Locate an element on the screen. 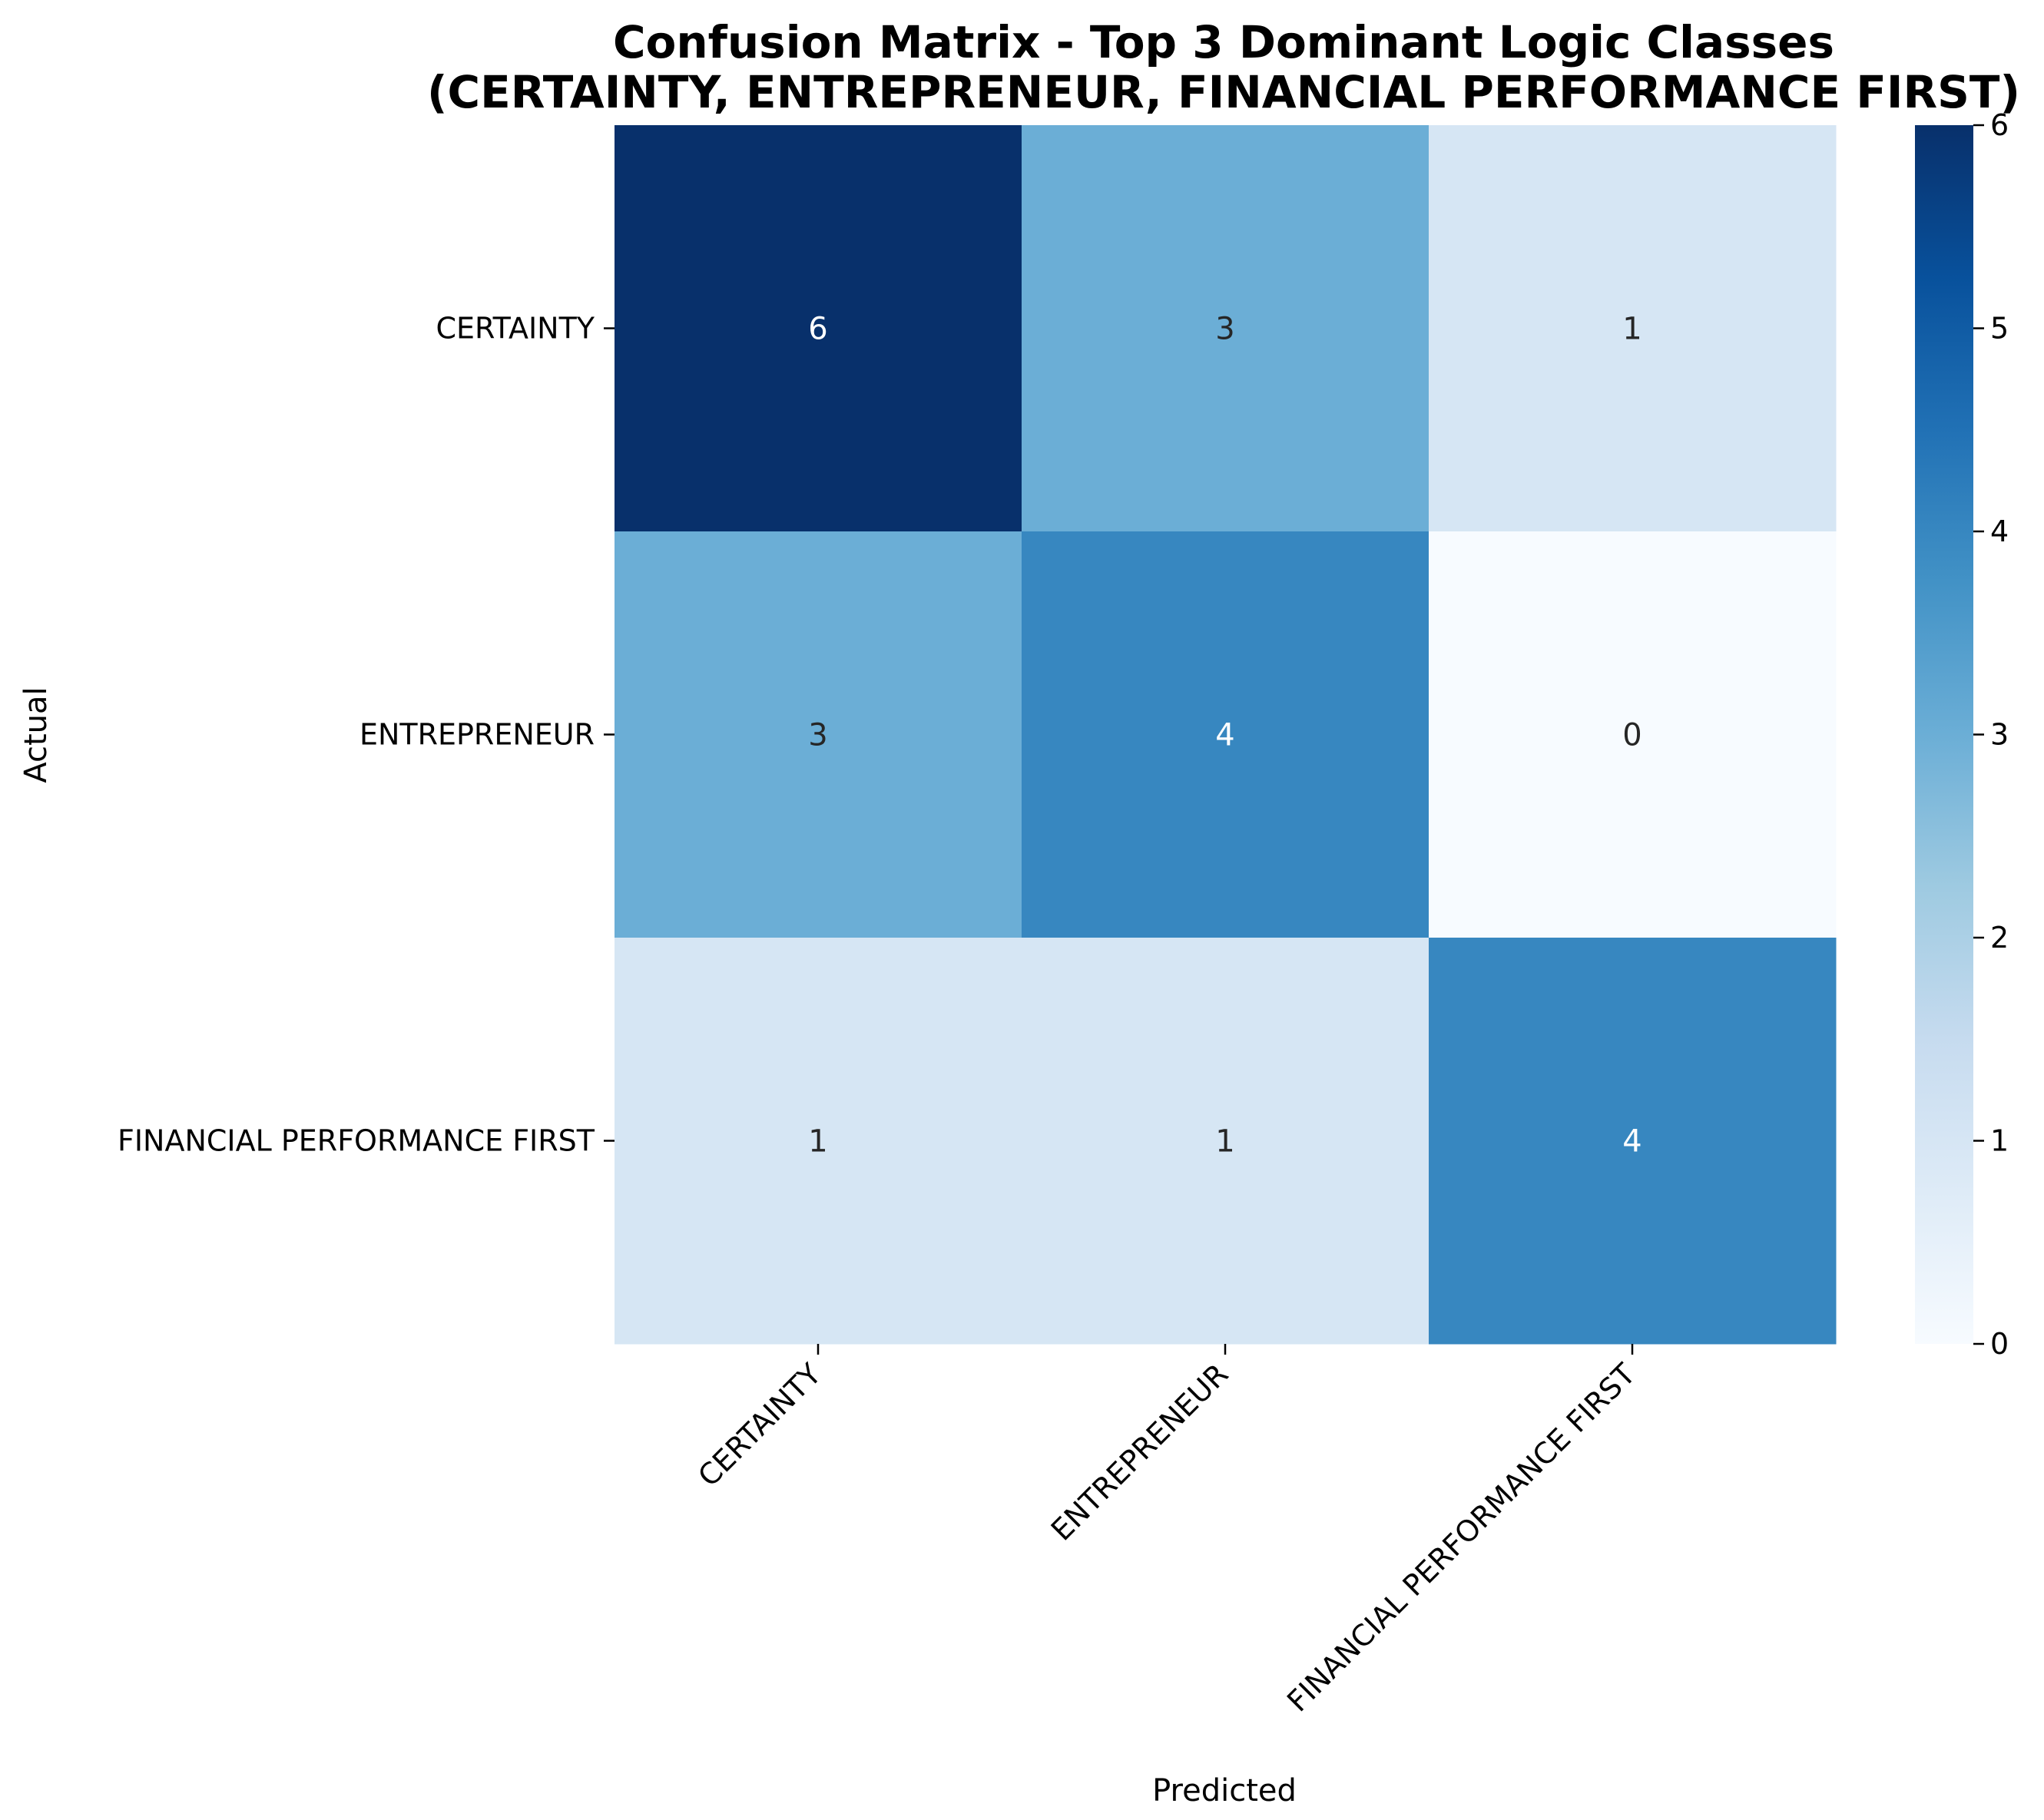 Image resolution: width=2044 pixels, height=1820 pixels. cell-value-label: 6 is located at coordinates (818, 329).